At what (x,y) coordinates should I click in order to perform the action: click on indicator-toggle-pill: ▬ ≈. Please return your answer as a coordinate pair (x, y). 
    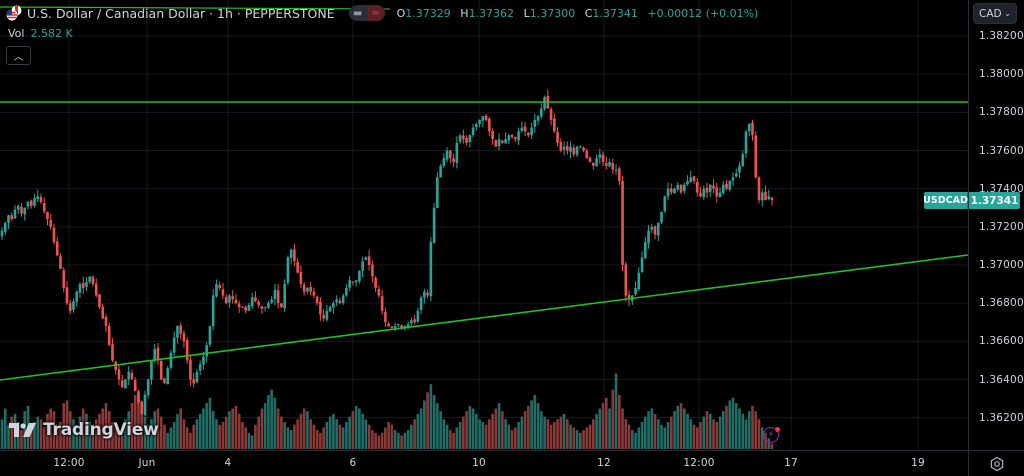
    Looking at the image, I should click on (366, 13).